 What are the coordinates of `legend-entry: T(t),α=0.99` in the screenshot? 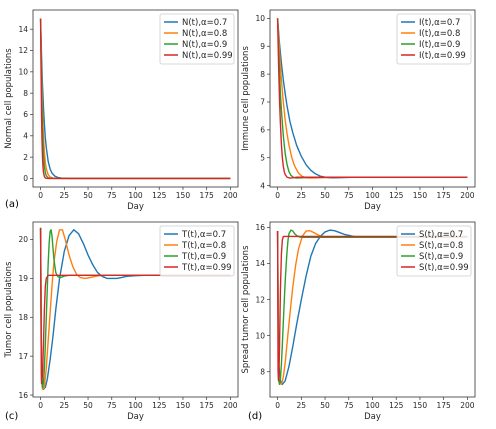 It's located at (206, 268).